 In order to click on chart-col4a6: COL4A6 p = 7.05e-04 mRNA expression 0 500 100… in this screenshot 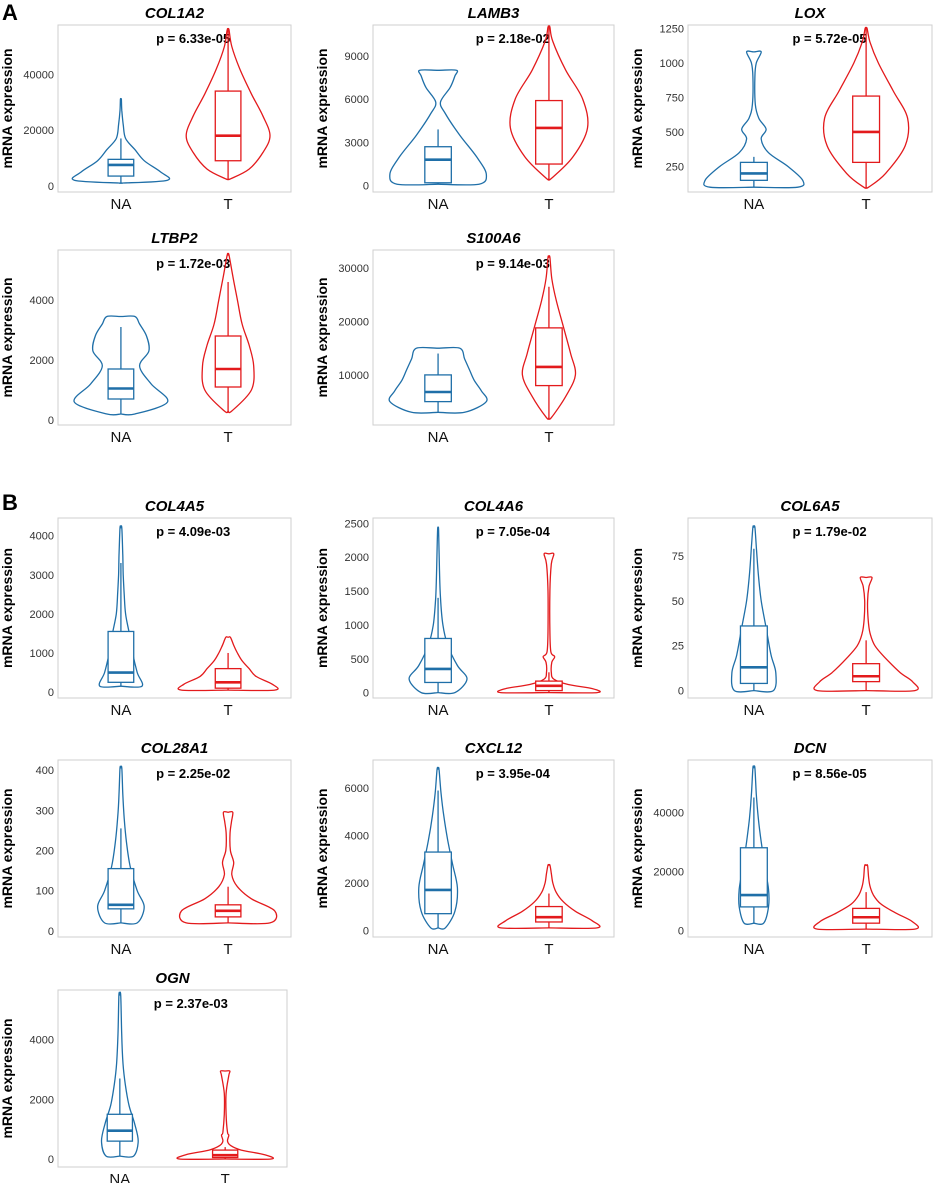, I will do `click(464, 608)`.